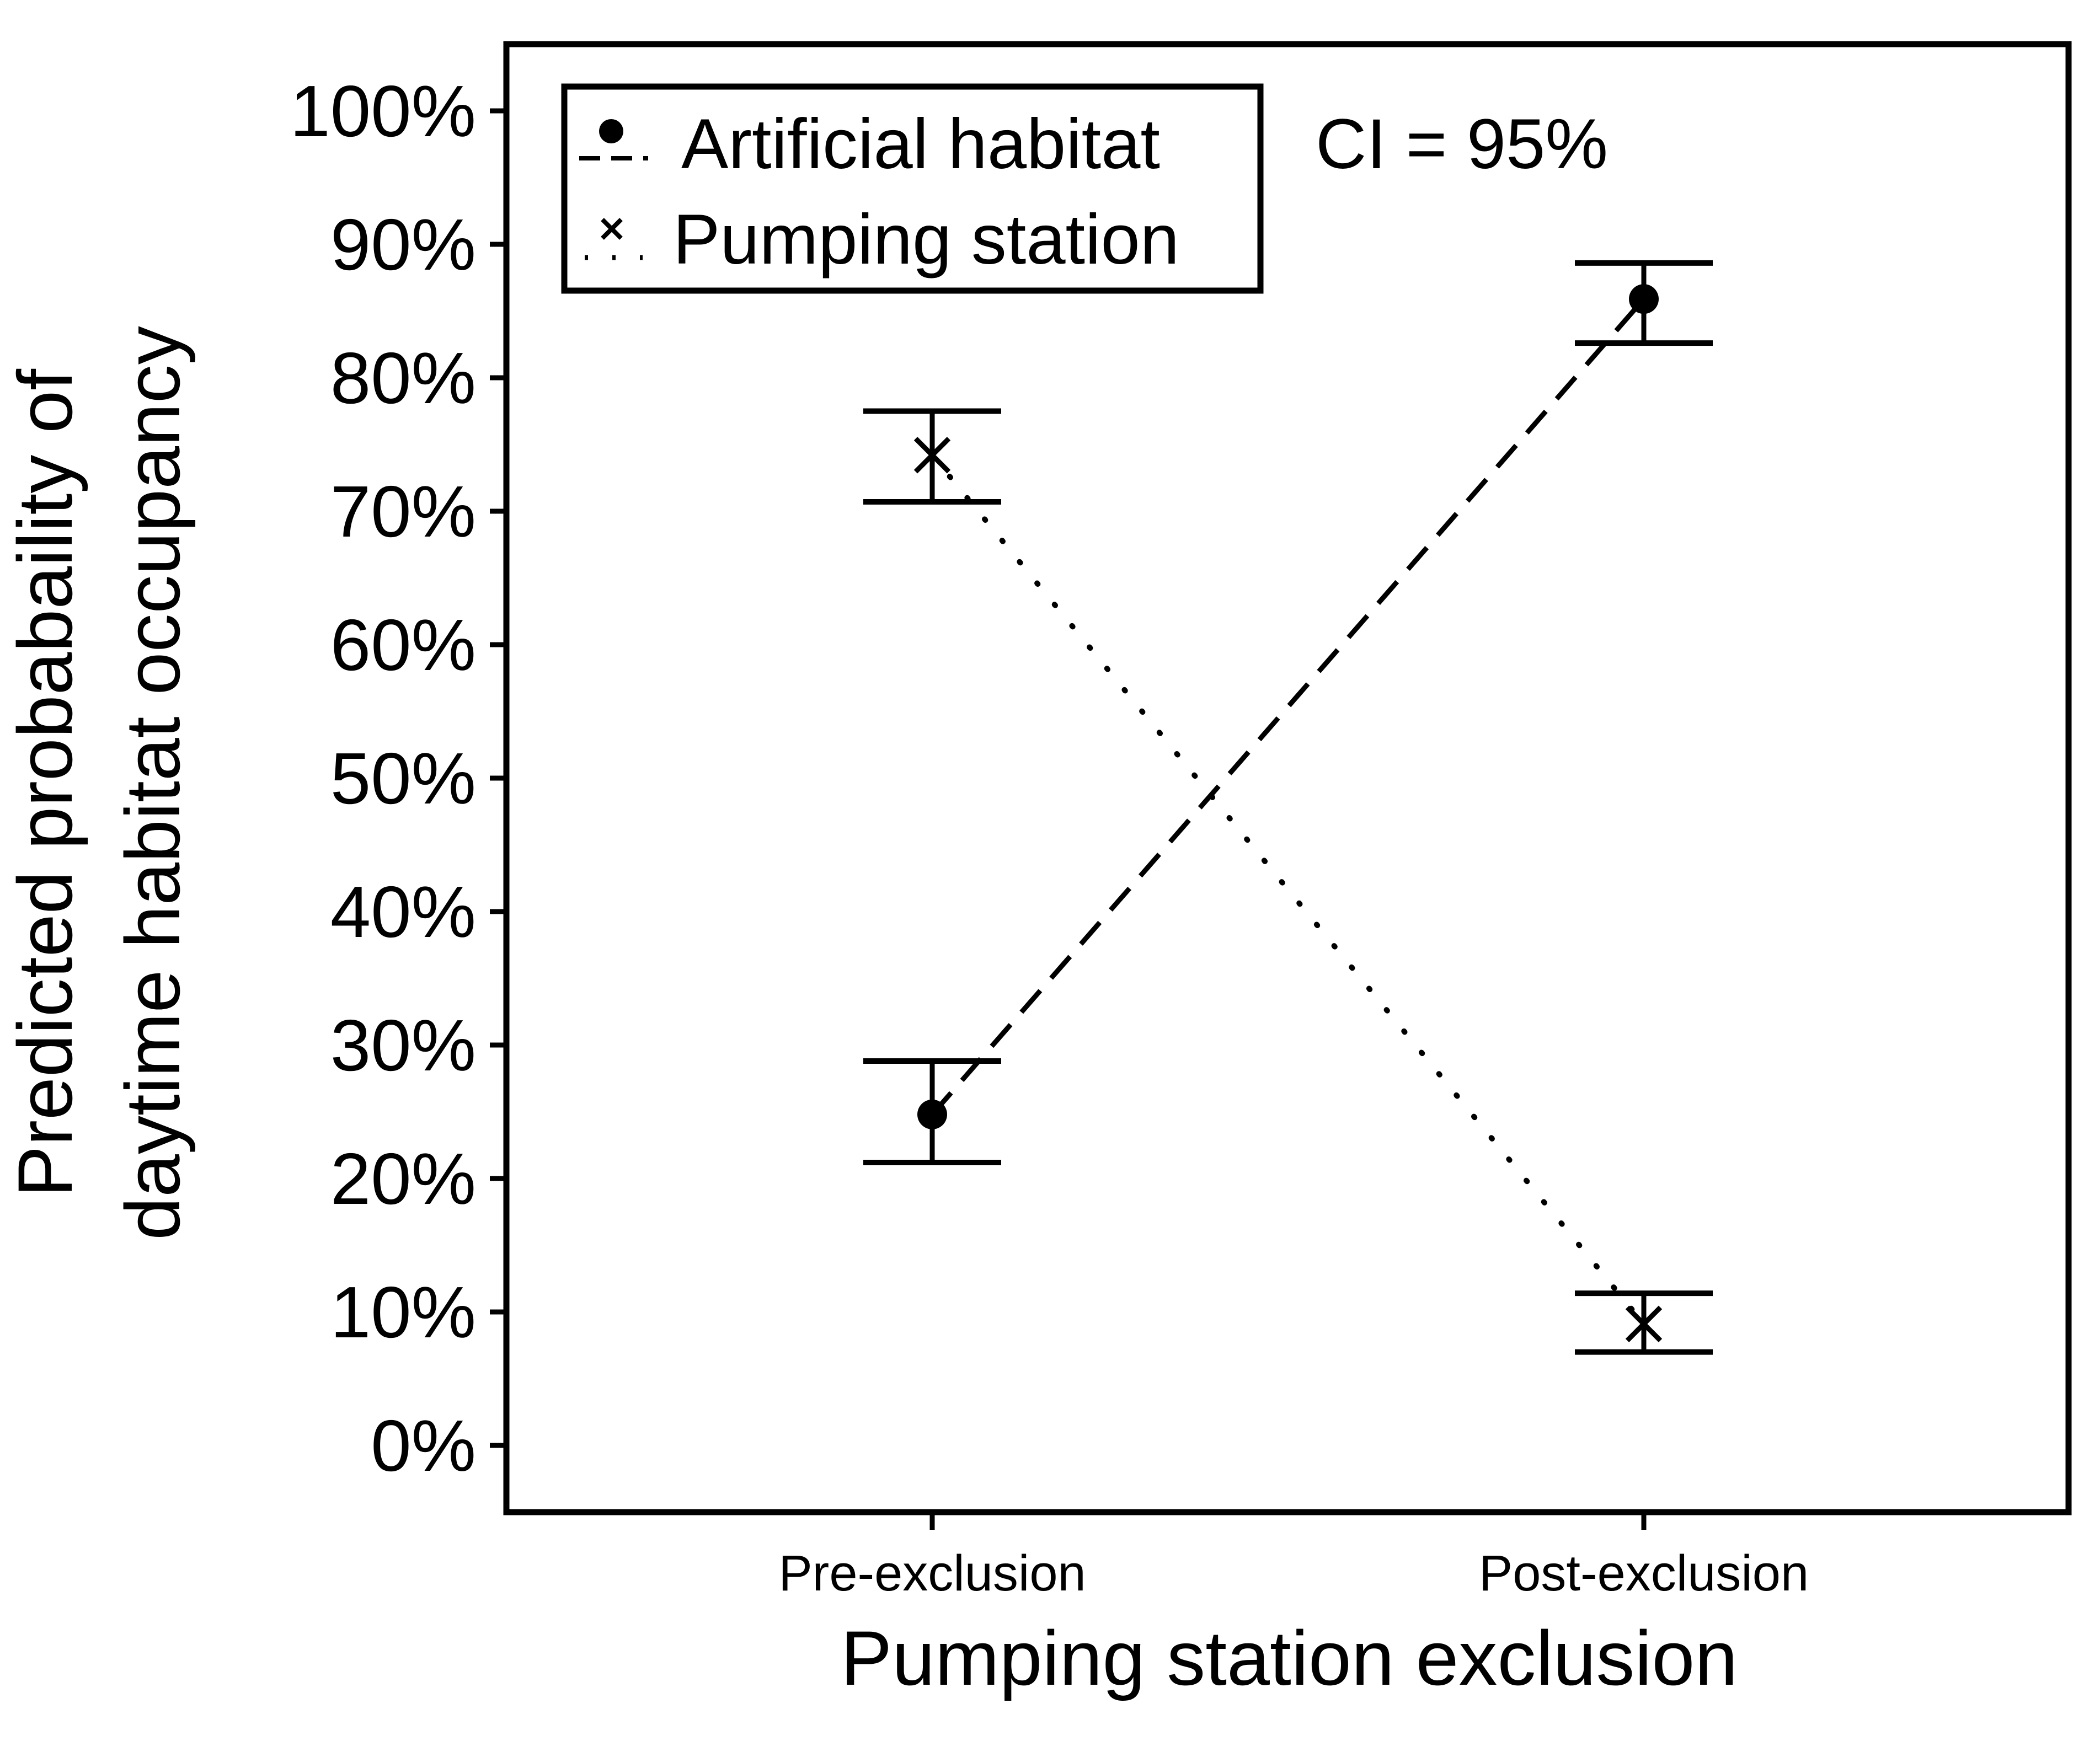  Describe the element at coordinates (383, 111) in the screenshot. I see `y-tick-label: 100%` at that location.